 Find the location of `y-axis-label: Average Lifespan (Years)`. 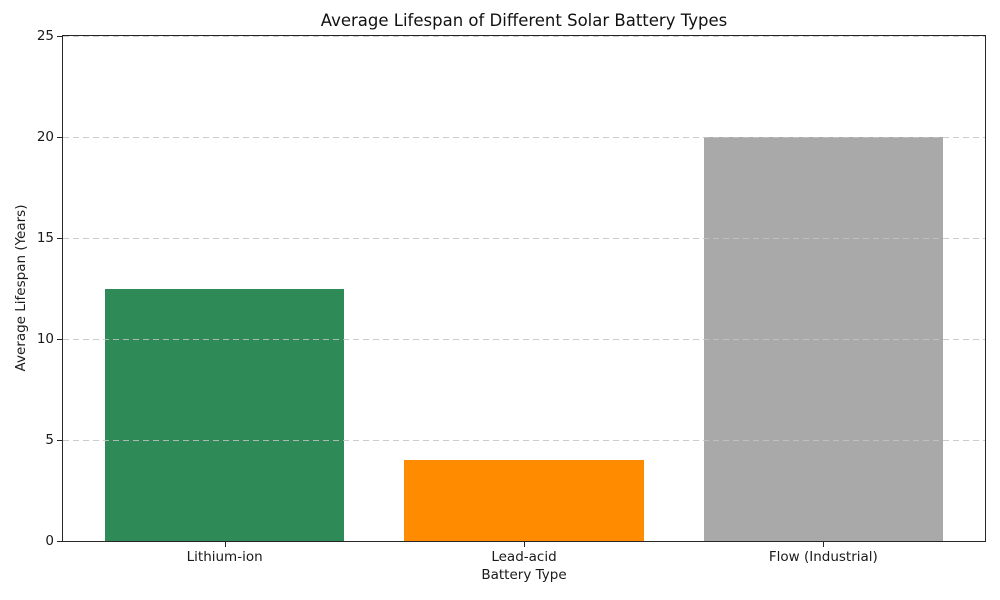

y-axis-label: Average Lifespan (Years) is located at coordinates (21, 288).